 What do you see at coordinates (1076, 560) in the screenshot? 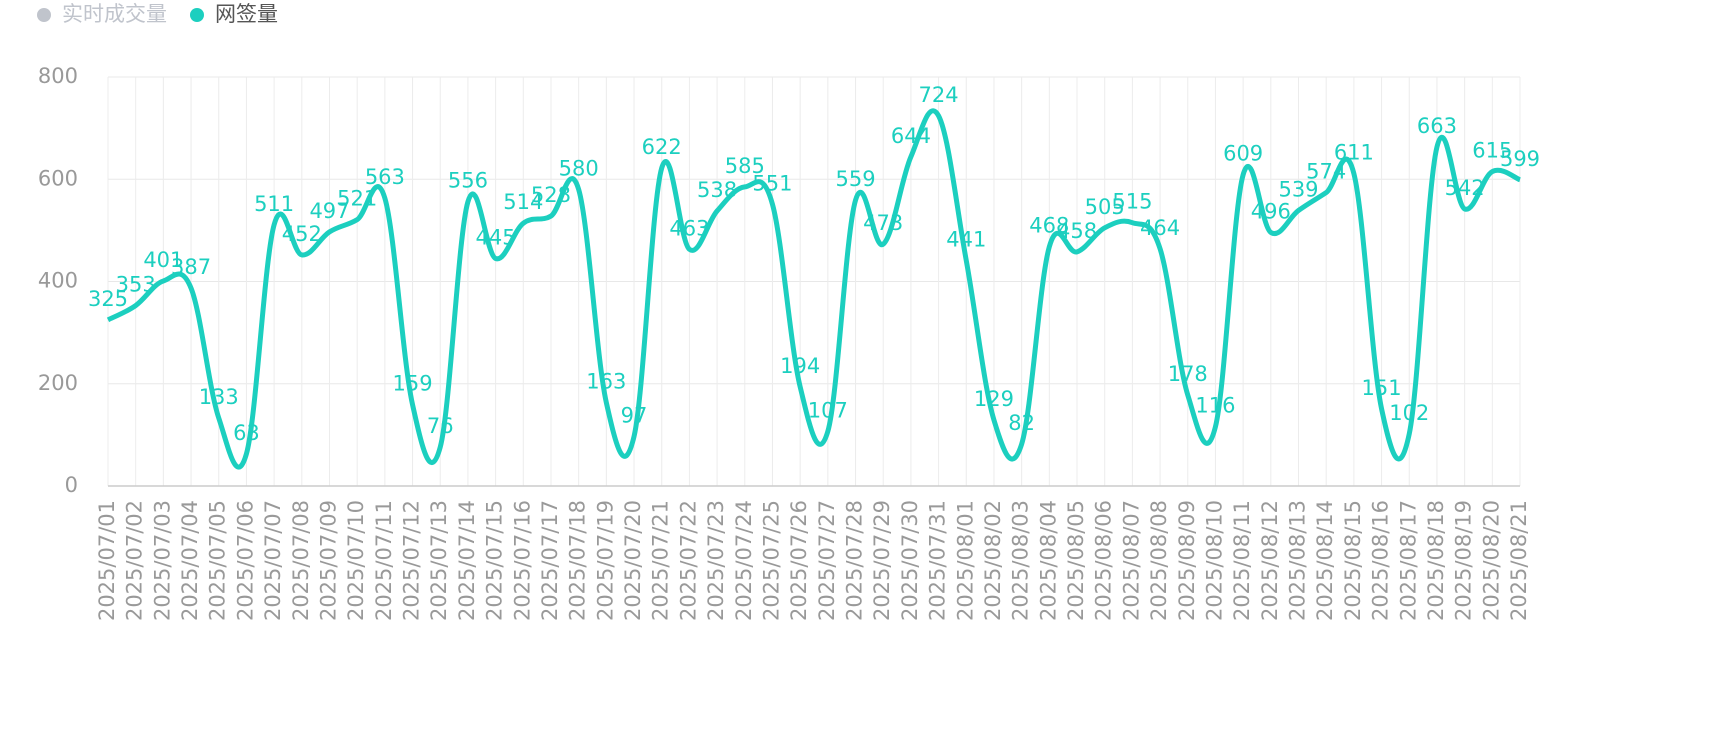
I see `x-tick-label: 2025/08/05` at bounding box center [1076, 560].